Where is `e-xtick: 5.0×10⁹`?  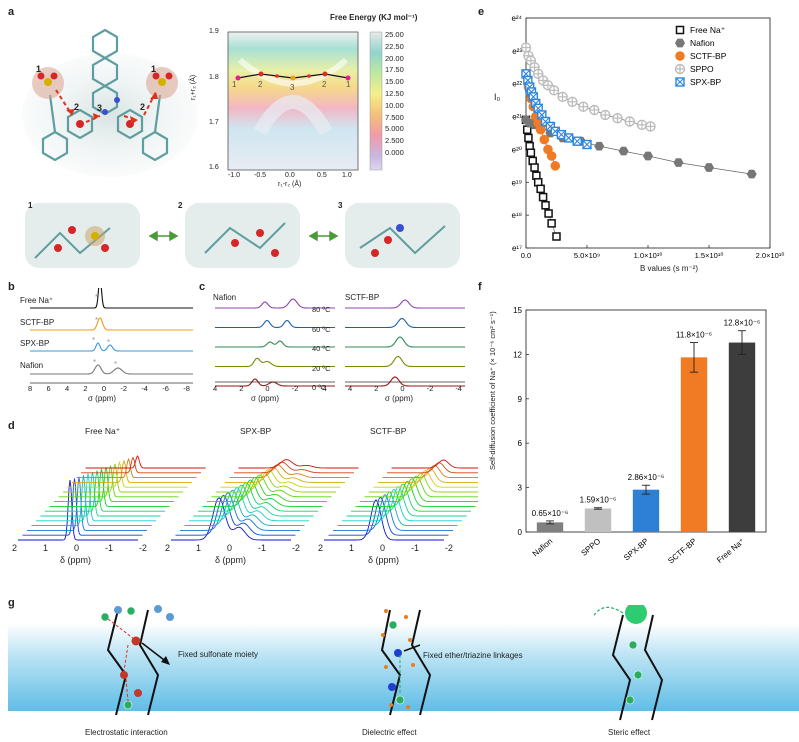
e-xtick: 5.0×10⁹ is located at coordinates (587, 255).